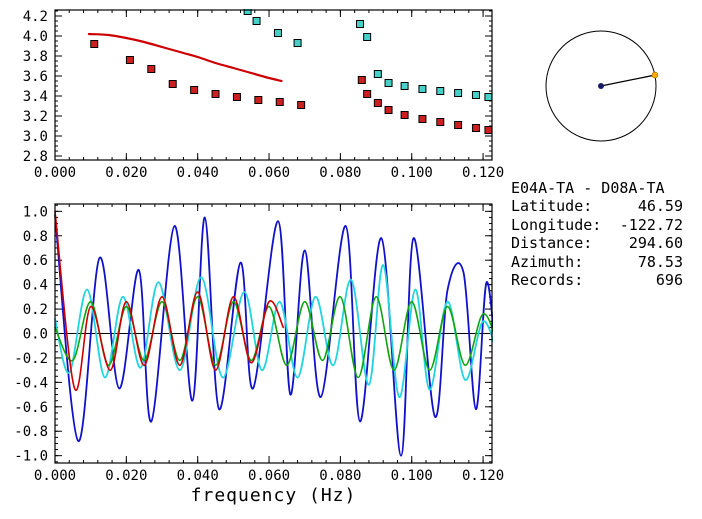  What do you see at coordinates (35, 37) in the screenshot?
I see `y-tick-label: 4.0` at bounding box center [35, 37].